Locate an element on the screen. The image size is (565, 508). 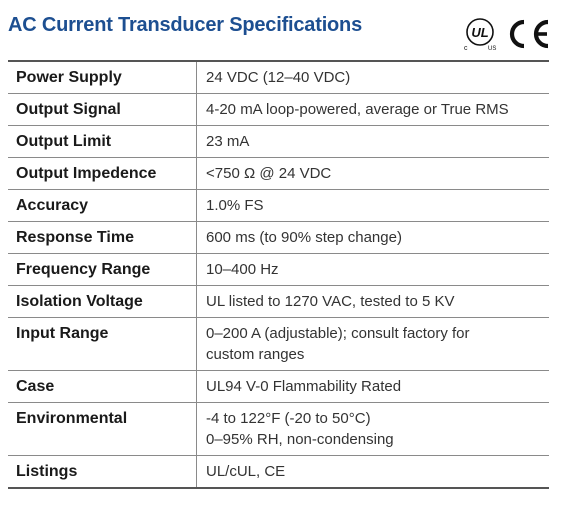
spec-value-line: -4 to 122°F (-20 to 50°C) is located at coordinates (288, 418).